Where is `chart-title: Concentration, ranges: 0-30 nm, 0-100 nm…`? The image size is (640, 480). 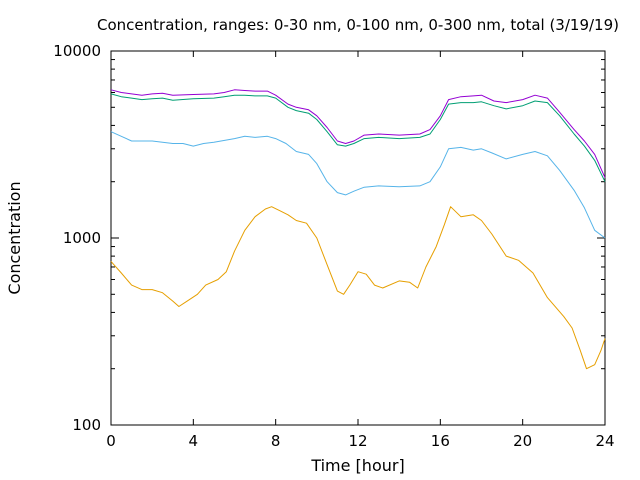 chart-title: Concentration, ranges: 0-30 nm, 0-100 nm… is located at coordinates (358, 25).